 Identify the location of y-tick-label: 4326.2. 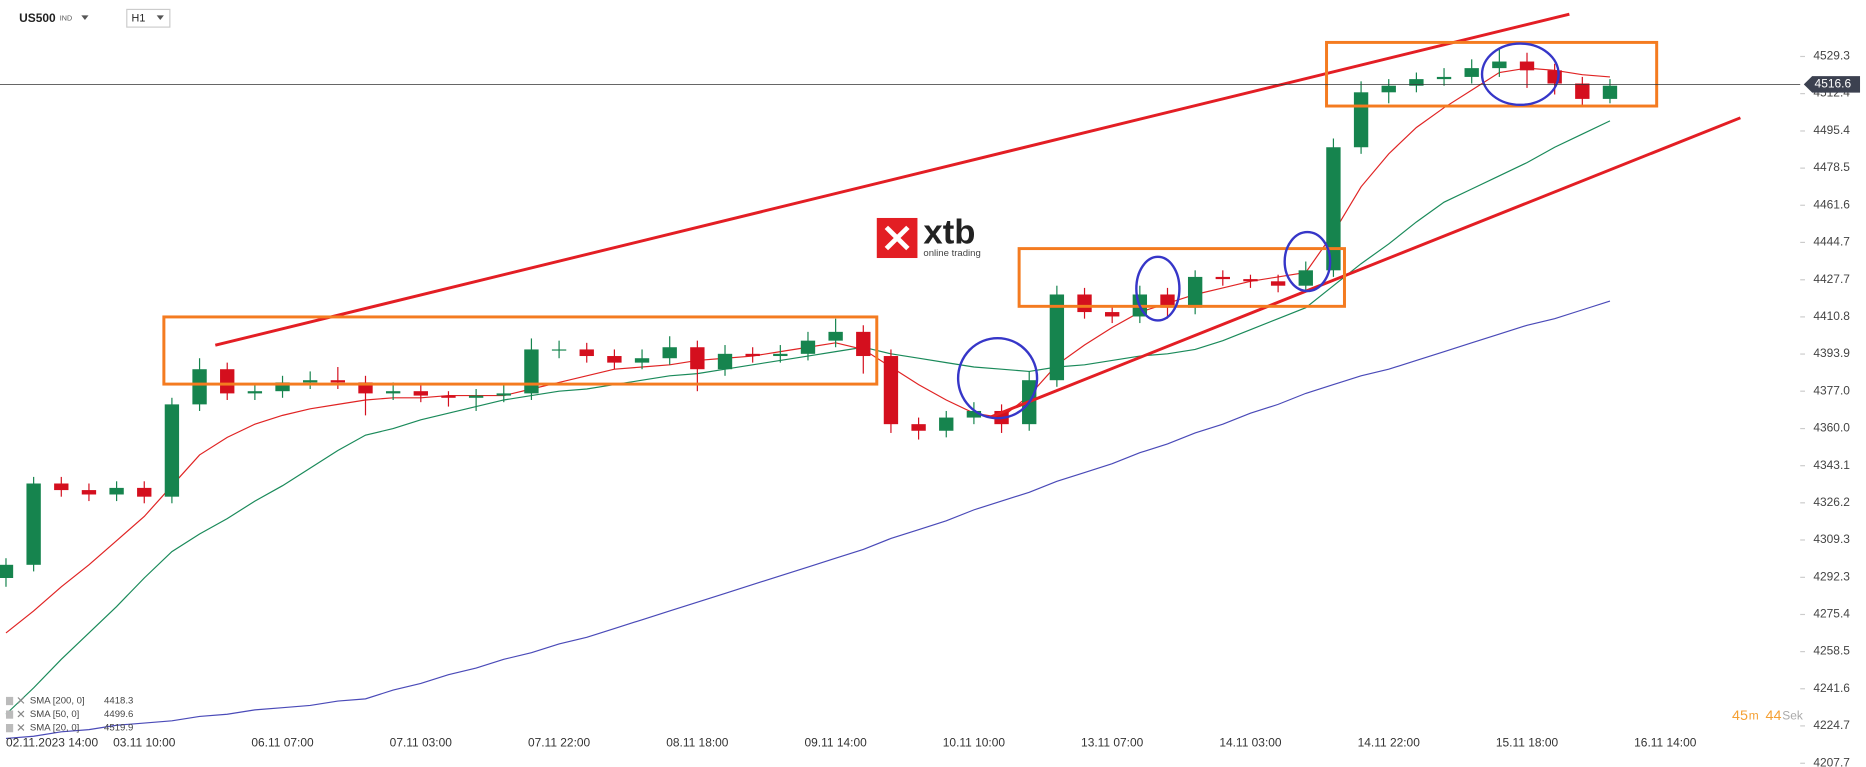
(1831, 502).